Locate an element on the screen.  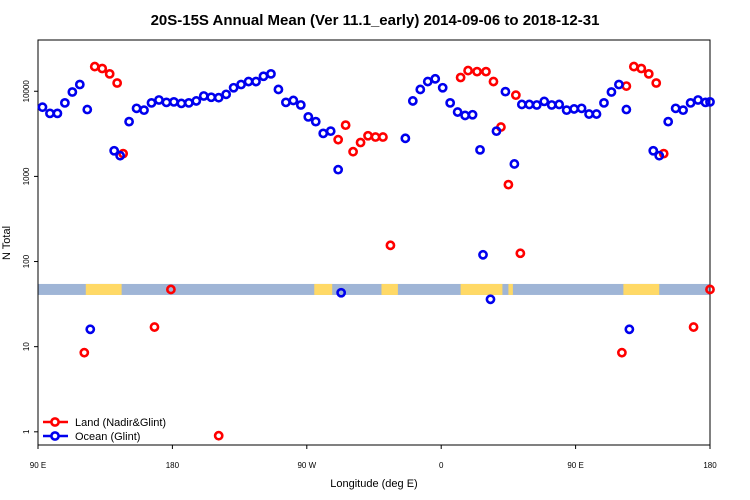
y-tick-label: 100 is located at coordinates (26, 261).